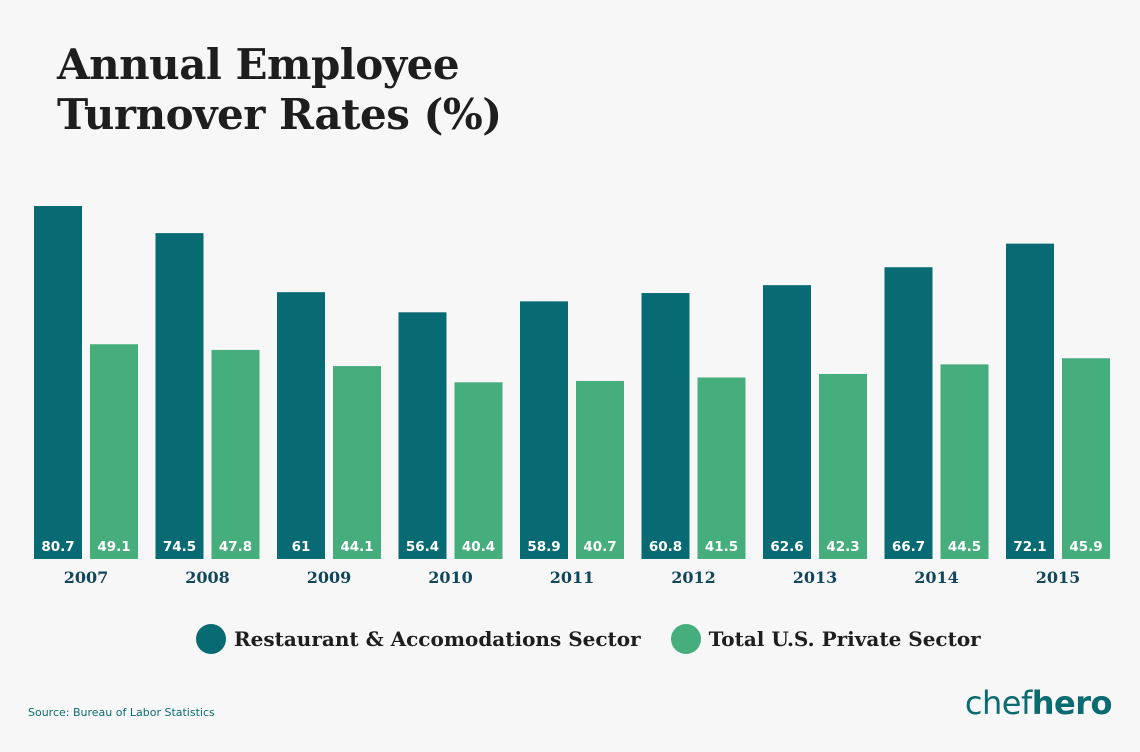 This screenshot has width=1140, height=752. Describe the element at coordinates (121, 712) in the screenshot. I see `source-note: Source: Bureau of Labor Statistics` at that location.